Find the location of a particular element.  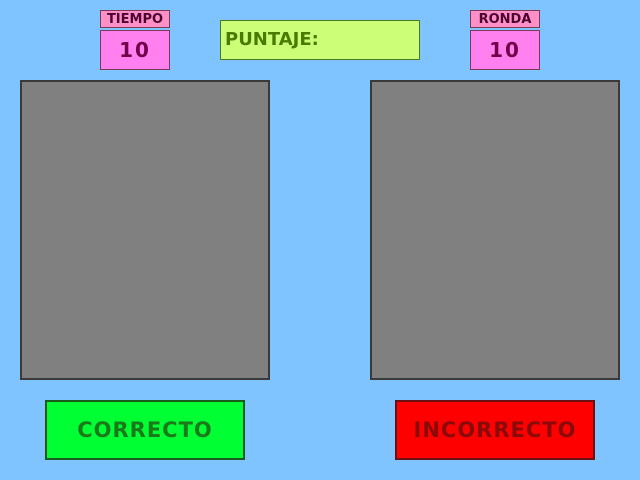

timer-value: 10 is located at coordinates (135, 50).